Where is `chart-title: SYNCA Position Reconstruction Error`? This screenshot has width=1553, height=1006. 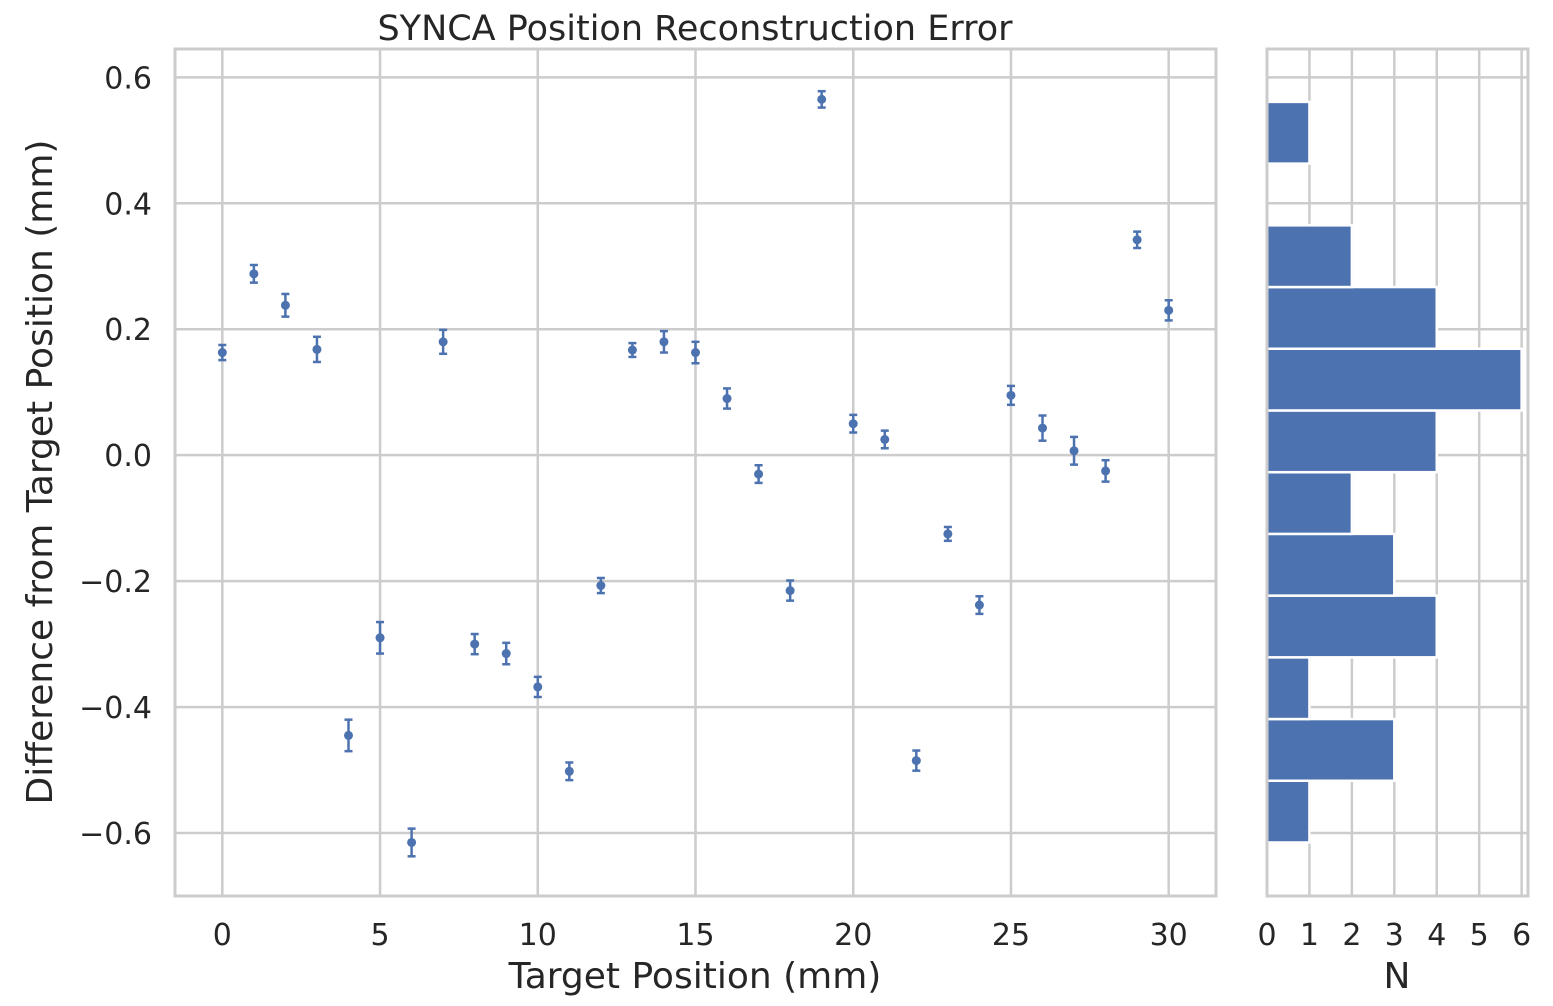
chart-title: SYNCA Position Reconstruction Error is located at coordinates (695, 29).